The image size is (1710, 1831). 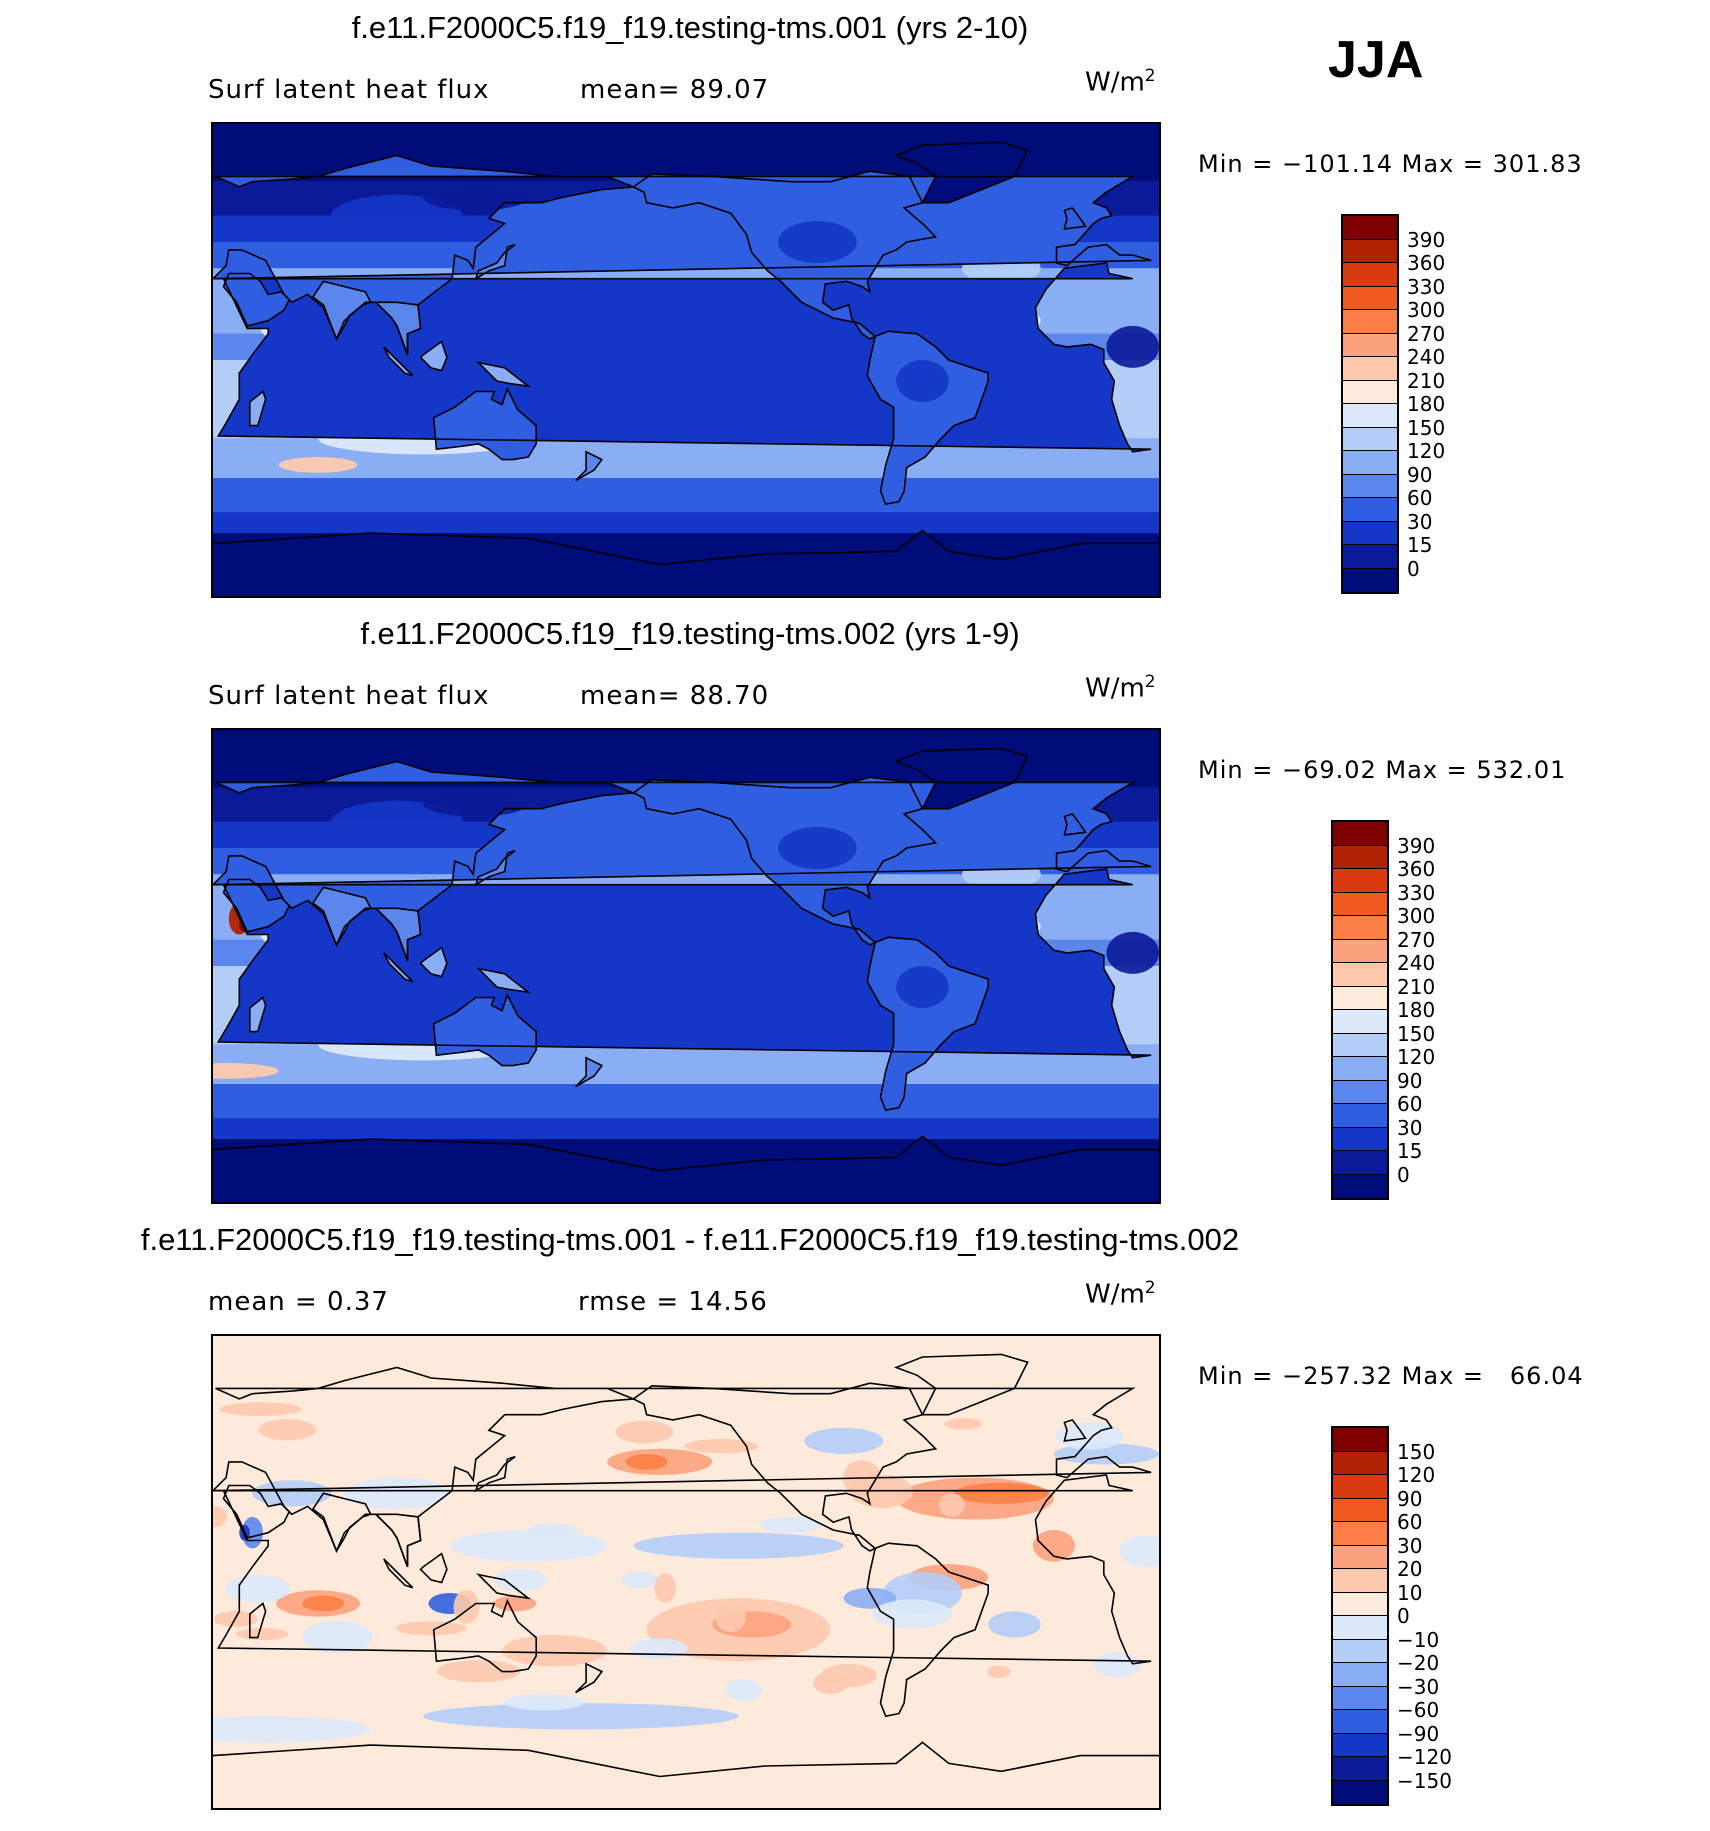 I want to click on min-max-label: Min = −69.02 Max = 532.01, so click(x=1382, y=770).